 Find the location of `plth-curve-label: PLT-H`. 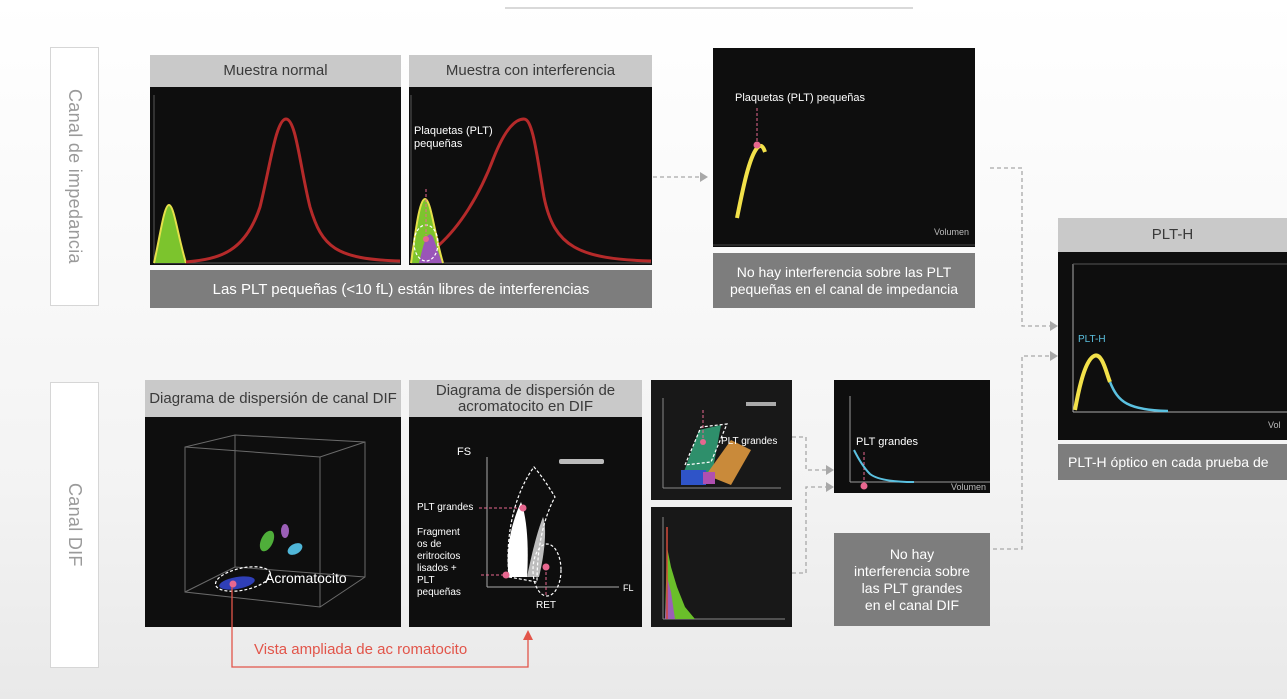

plth-curve-label: PLT-H is located at coordinates (1092, 339).